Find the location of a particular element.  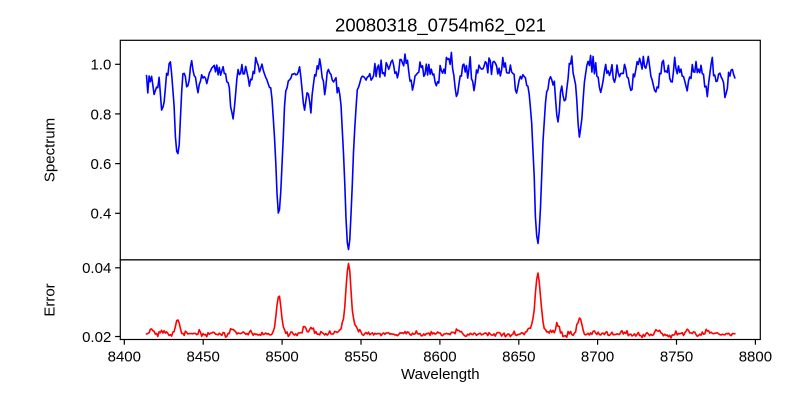

svg-text: 8800 is located at coordinates (755, 357).